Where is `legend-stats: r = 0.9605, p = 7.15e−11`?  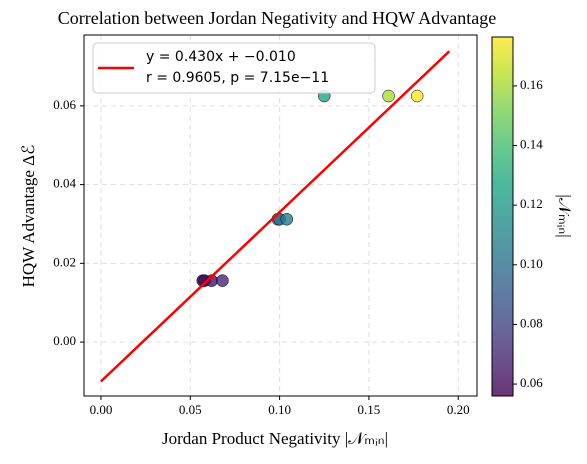 legend-stats: r = 0.9605, p = 7.15e−11 is located at coordinates (237, 78).